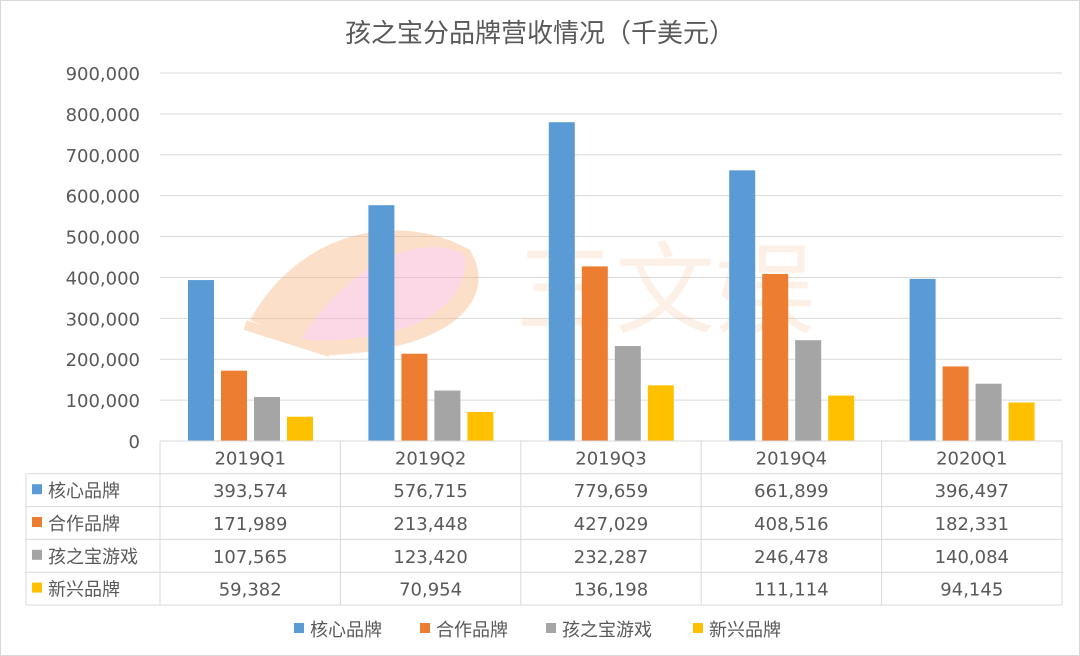 The width and height of the screenshot is (1080, 656). What do you see at coordinates (103, 74) in the screenshot?
I see `y-tick-label: 900,000` at bounding box center [103, 74].